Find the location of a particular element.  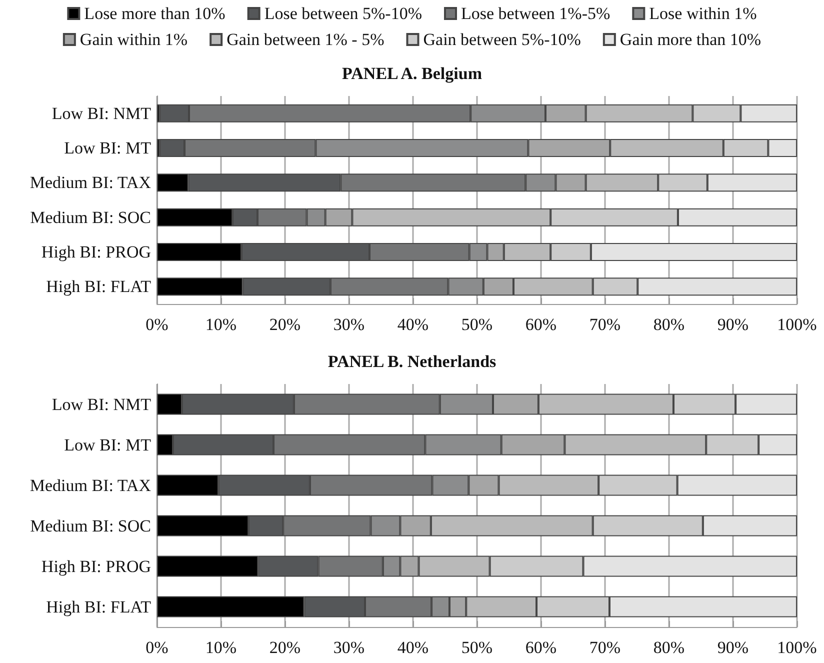

legend-label: Lose between 5%-10% is located at coordinates (343, 13).